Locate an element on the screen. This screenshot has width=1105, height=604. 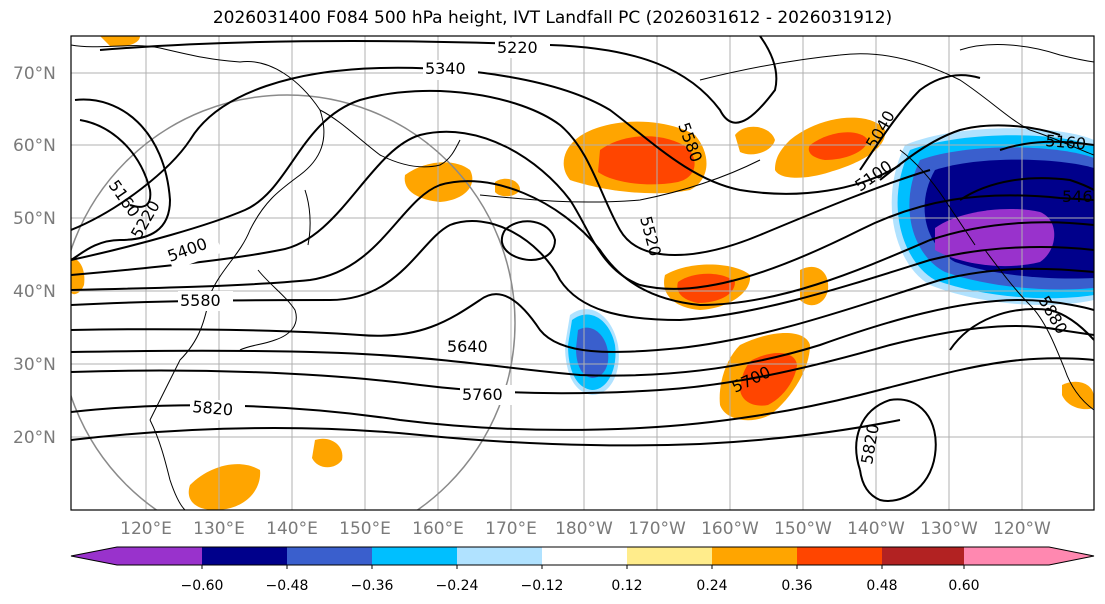
coastline-japan is located at coordinates (268, 310).